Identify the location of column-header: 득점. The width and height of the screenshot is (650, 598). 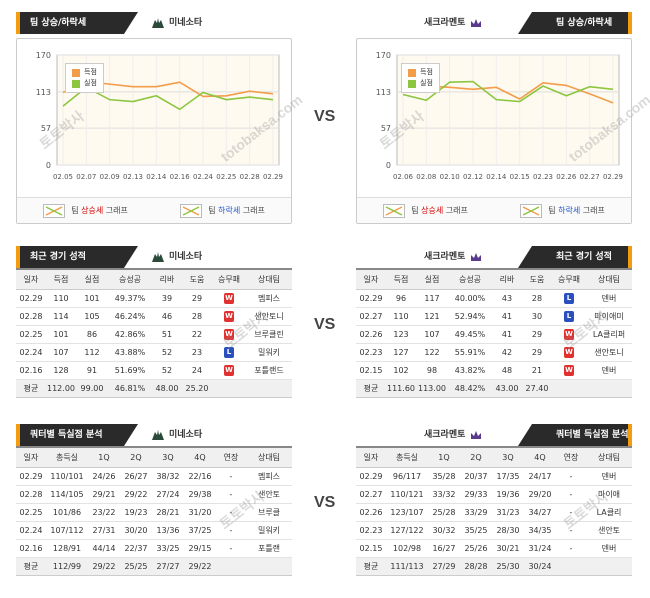
(401, 279).